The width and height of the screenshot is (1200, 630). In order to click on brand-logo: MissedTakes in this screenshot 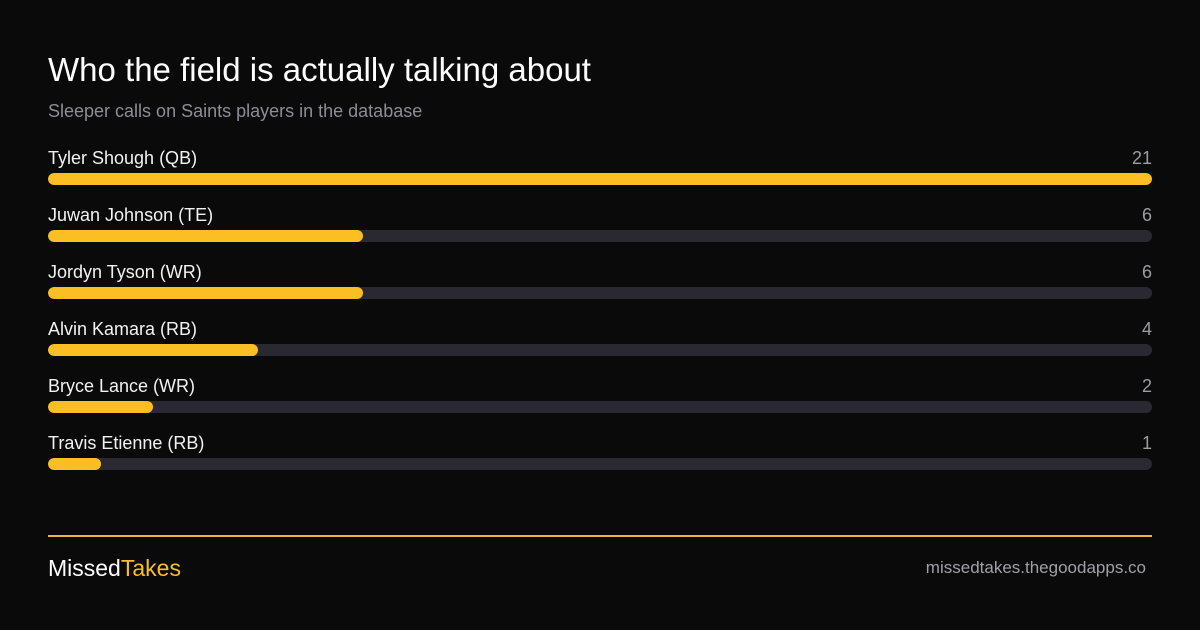, I will do `click(114, 568)`.